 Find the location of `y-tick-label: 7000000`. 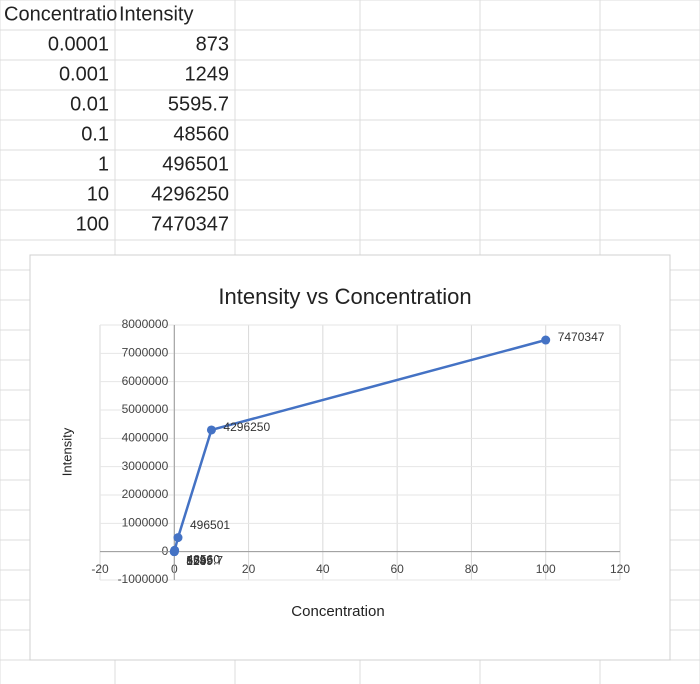

y-tick-label: 7000000 is located at coordinates (145, 353).